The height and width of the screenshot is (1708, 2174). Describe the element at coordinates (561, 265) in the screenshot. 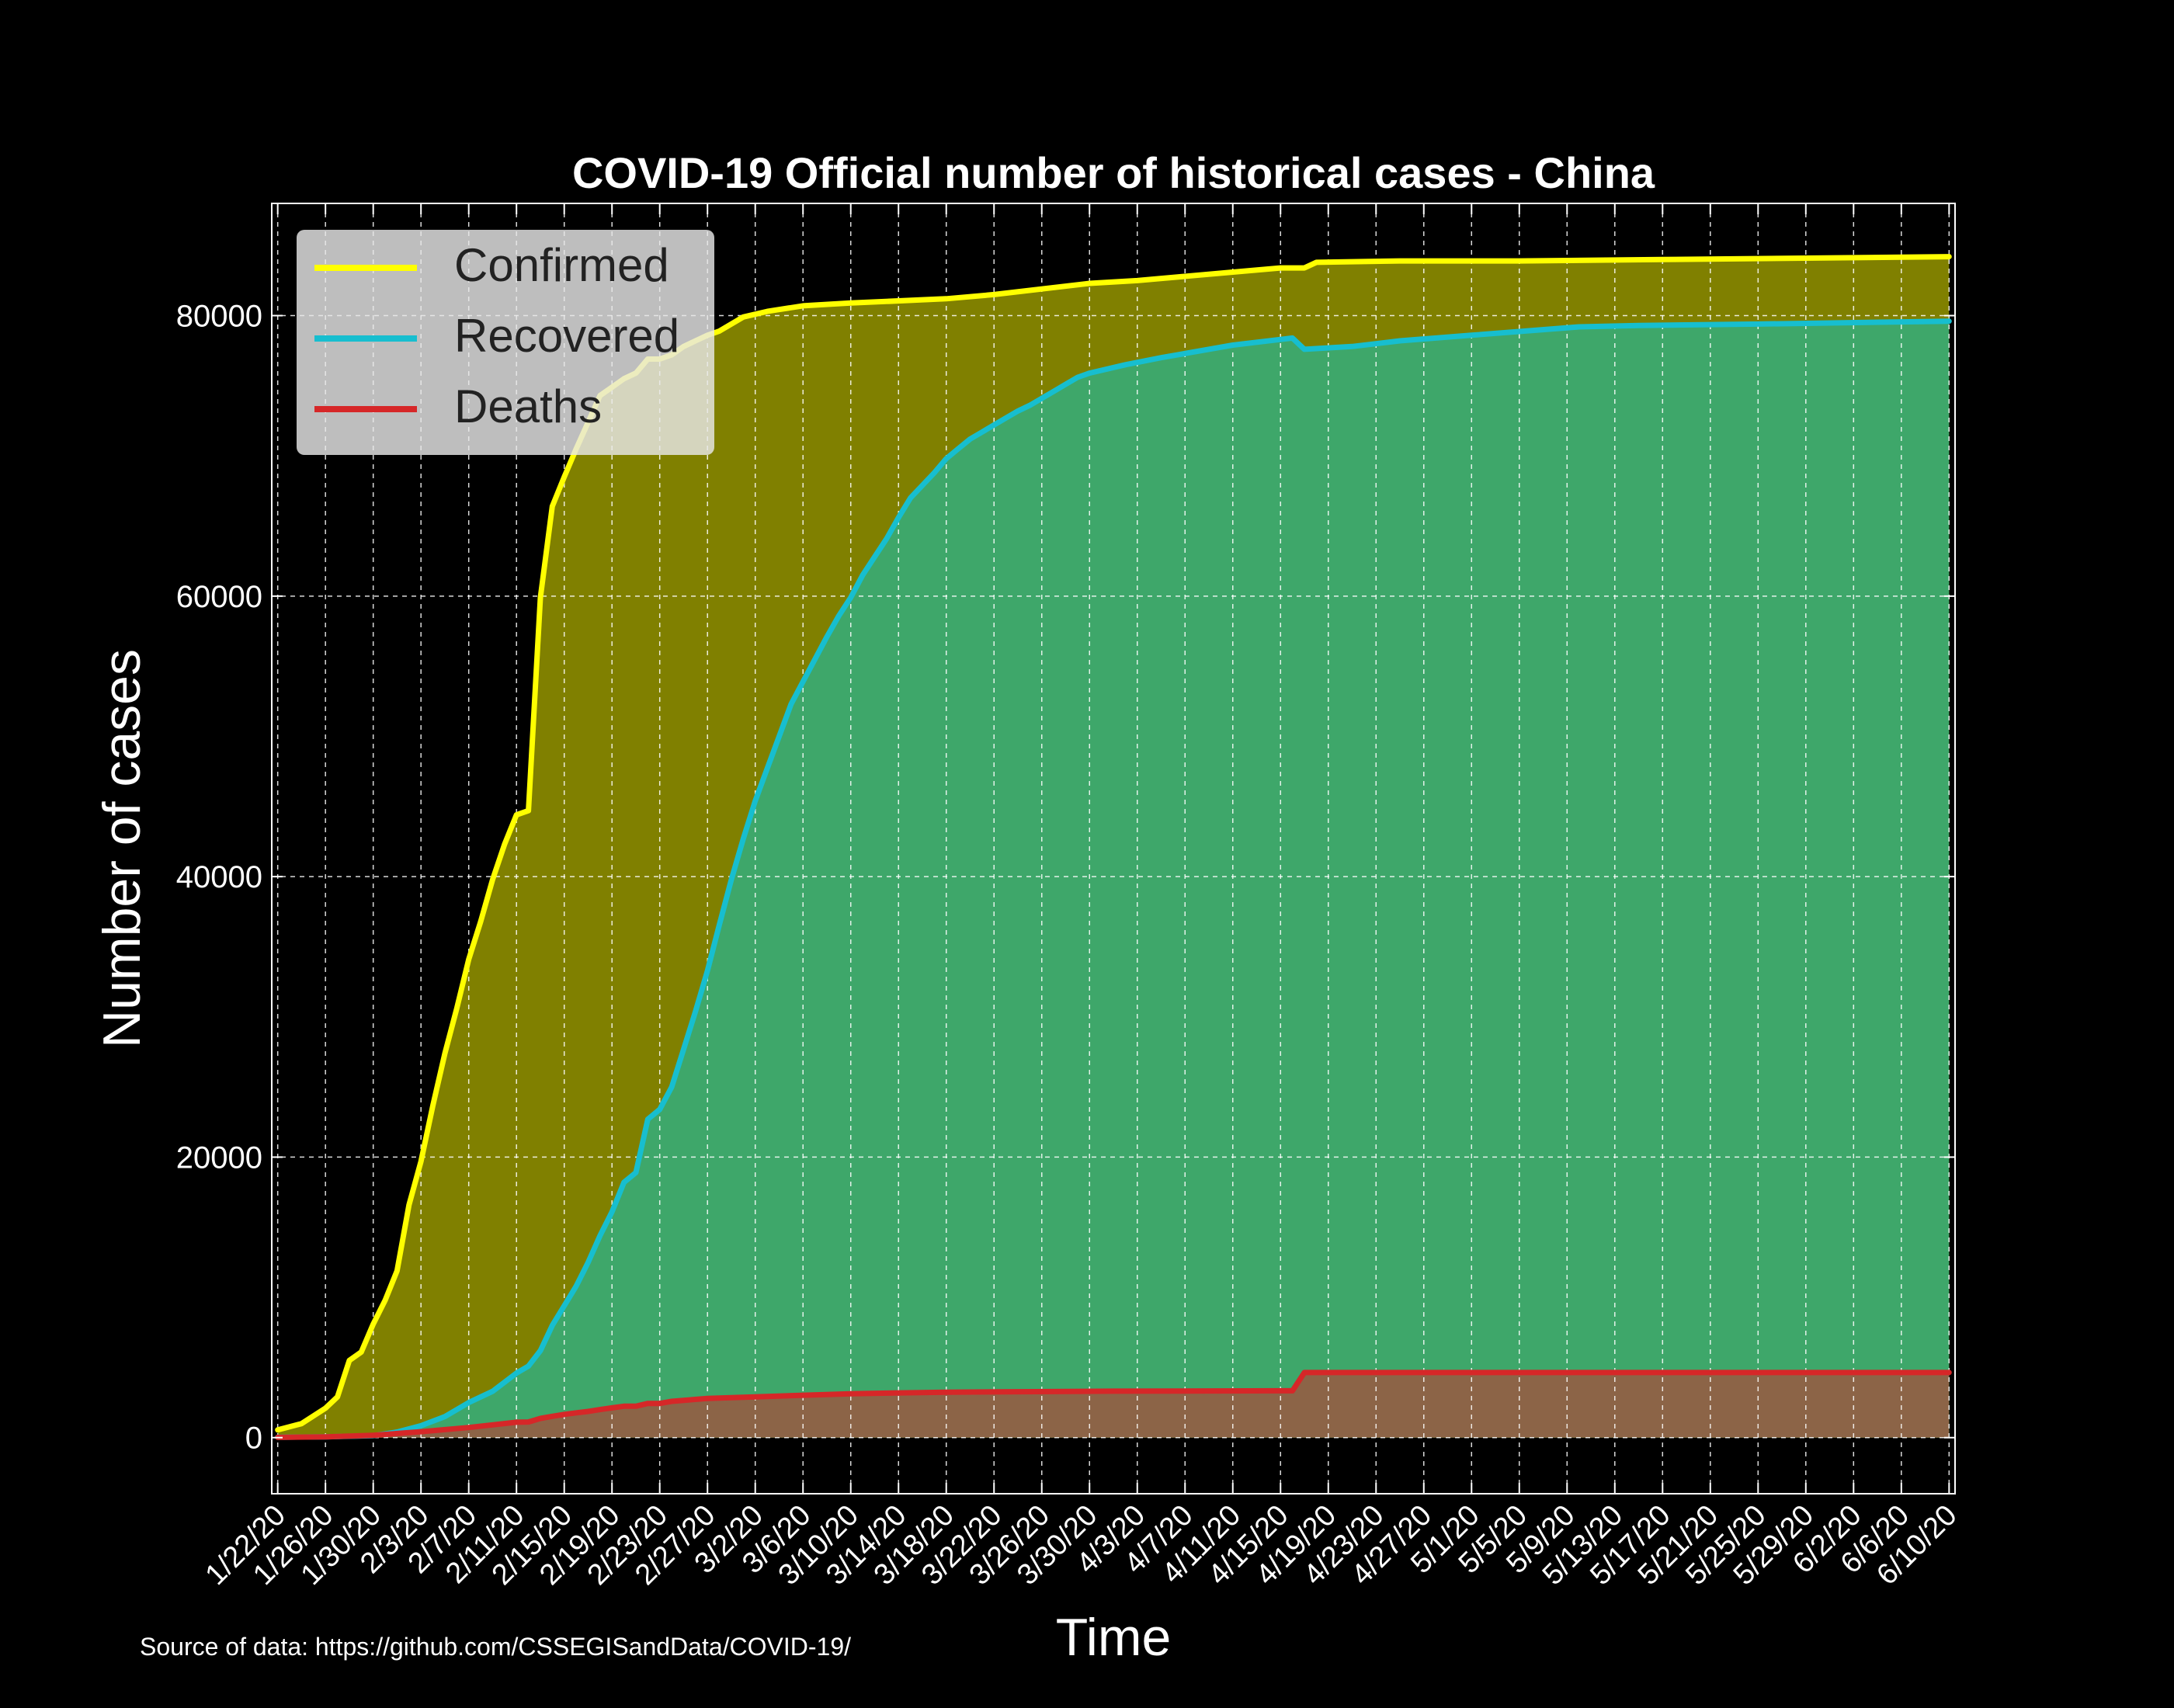

I see `legend-label-confirmed: Confirmed` at that location.